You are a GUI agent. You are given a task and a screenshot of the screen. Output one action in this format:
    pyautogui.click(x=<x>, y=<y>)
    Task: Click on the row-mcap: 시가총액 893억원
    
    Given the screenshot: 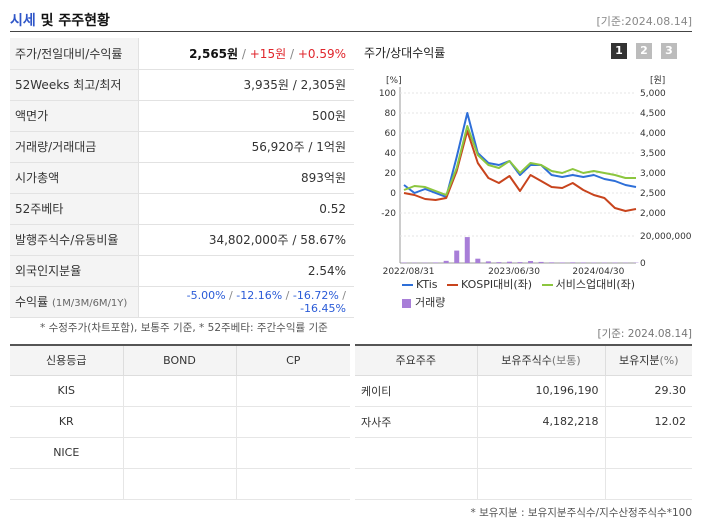 What is the action you would take?
    pyautogui.click(x=182, y=177)
    